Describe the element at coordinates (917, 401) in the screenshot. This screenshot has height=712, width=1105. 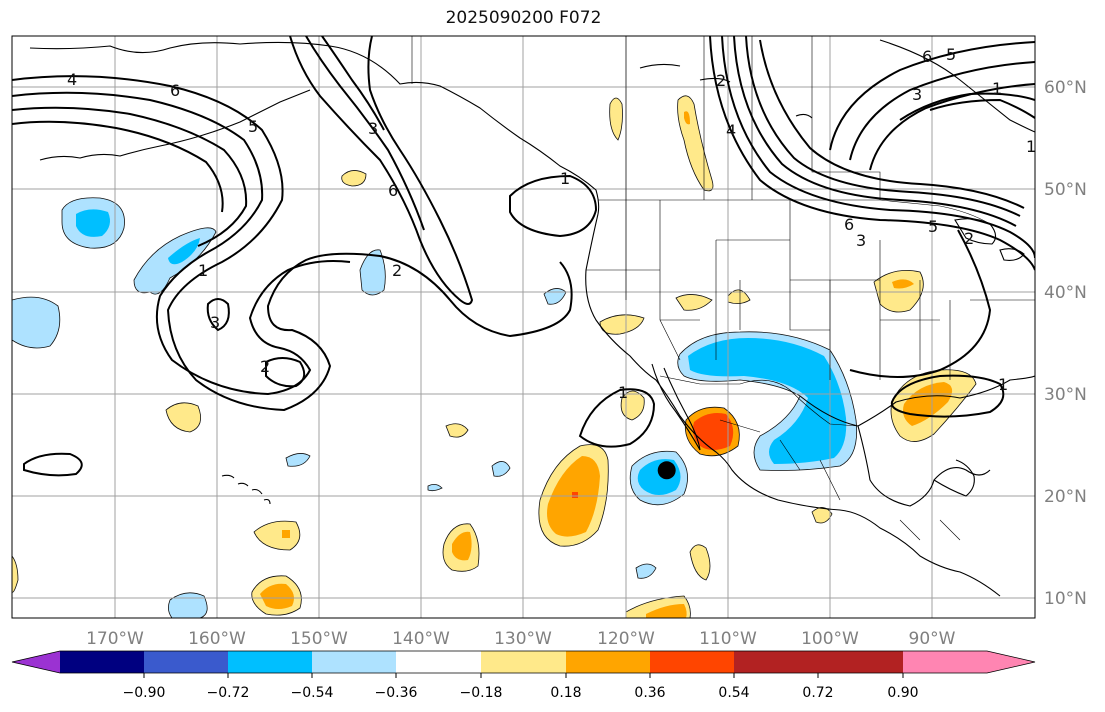
I see `gulf-coastline` at that location.